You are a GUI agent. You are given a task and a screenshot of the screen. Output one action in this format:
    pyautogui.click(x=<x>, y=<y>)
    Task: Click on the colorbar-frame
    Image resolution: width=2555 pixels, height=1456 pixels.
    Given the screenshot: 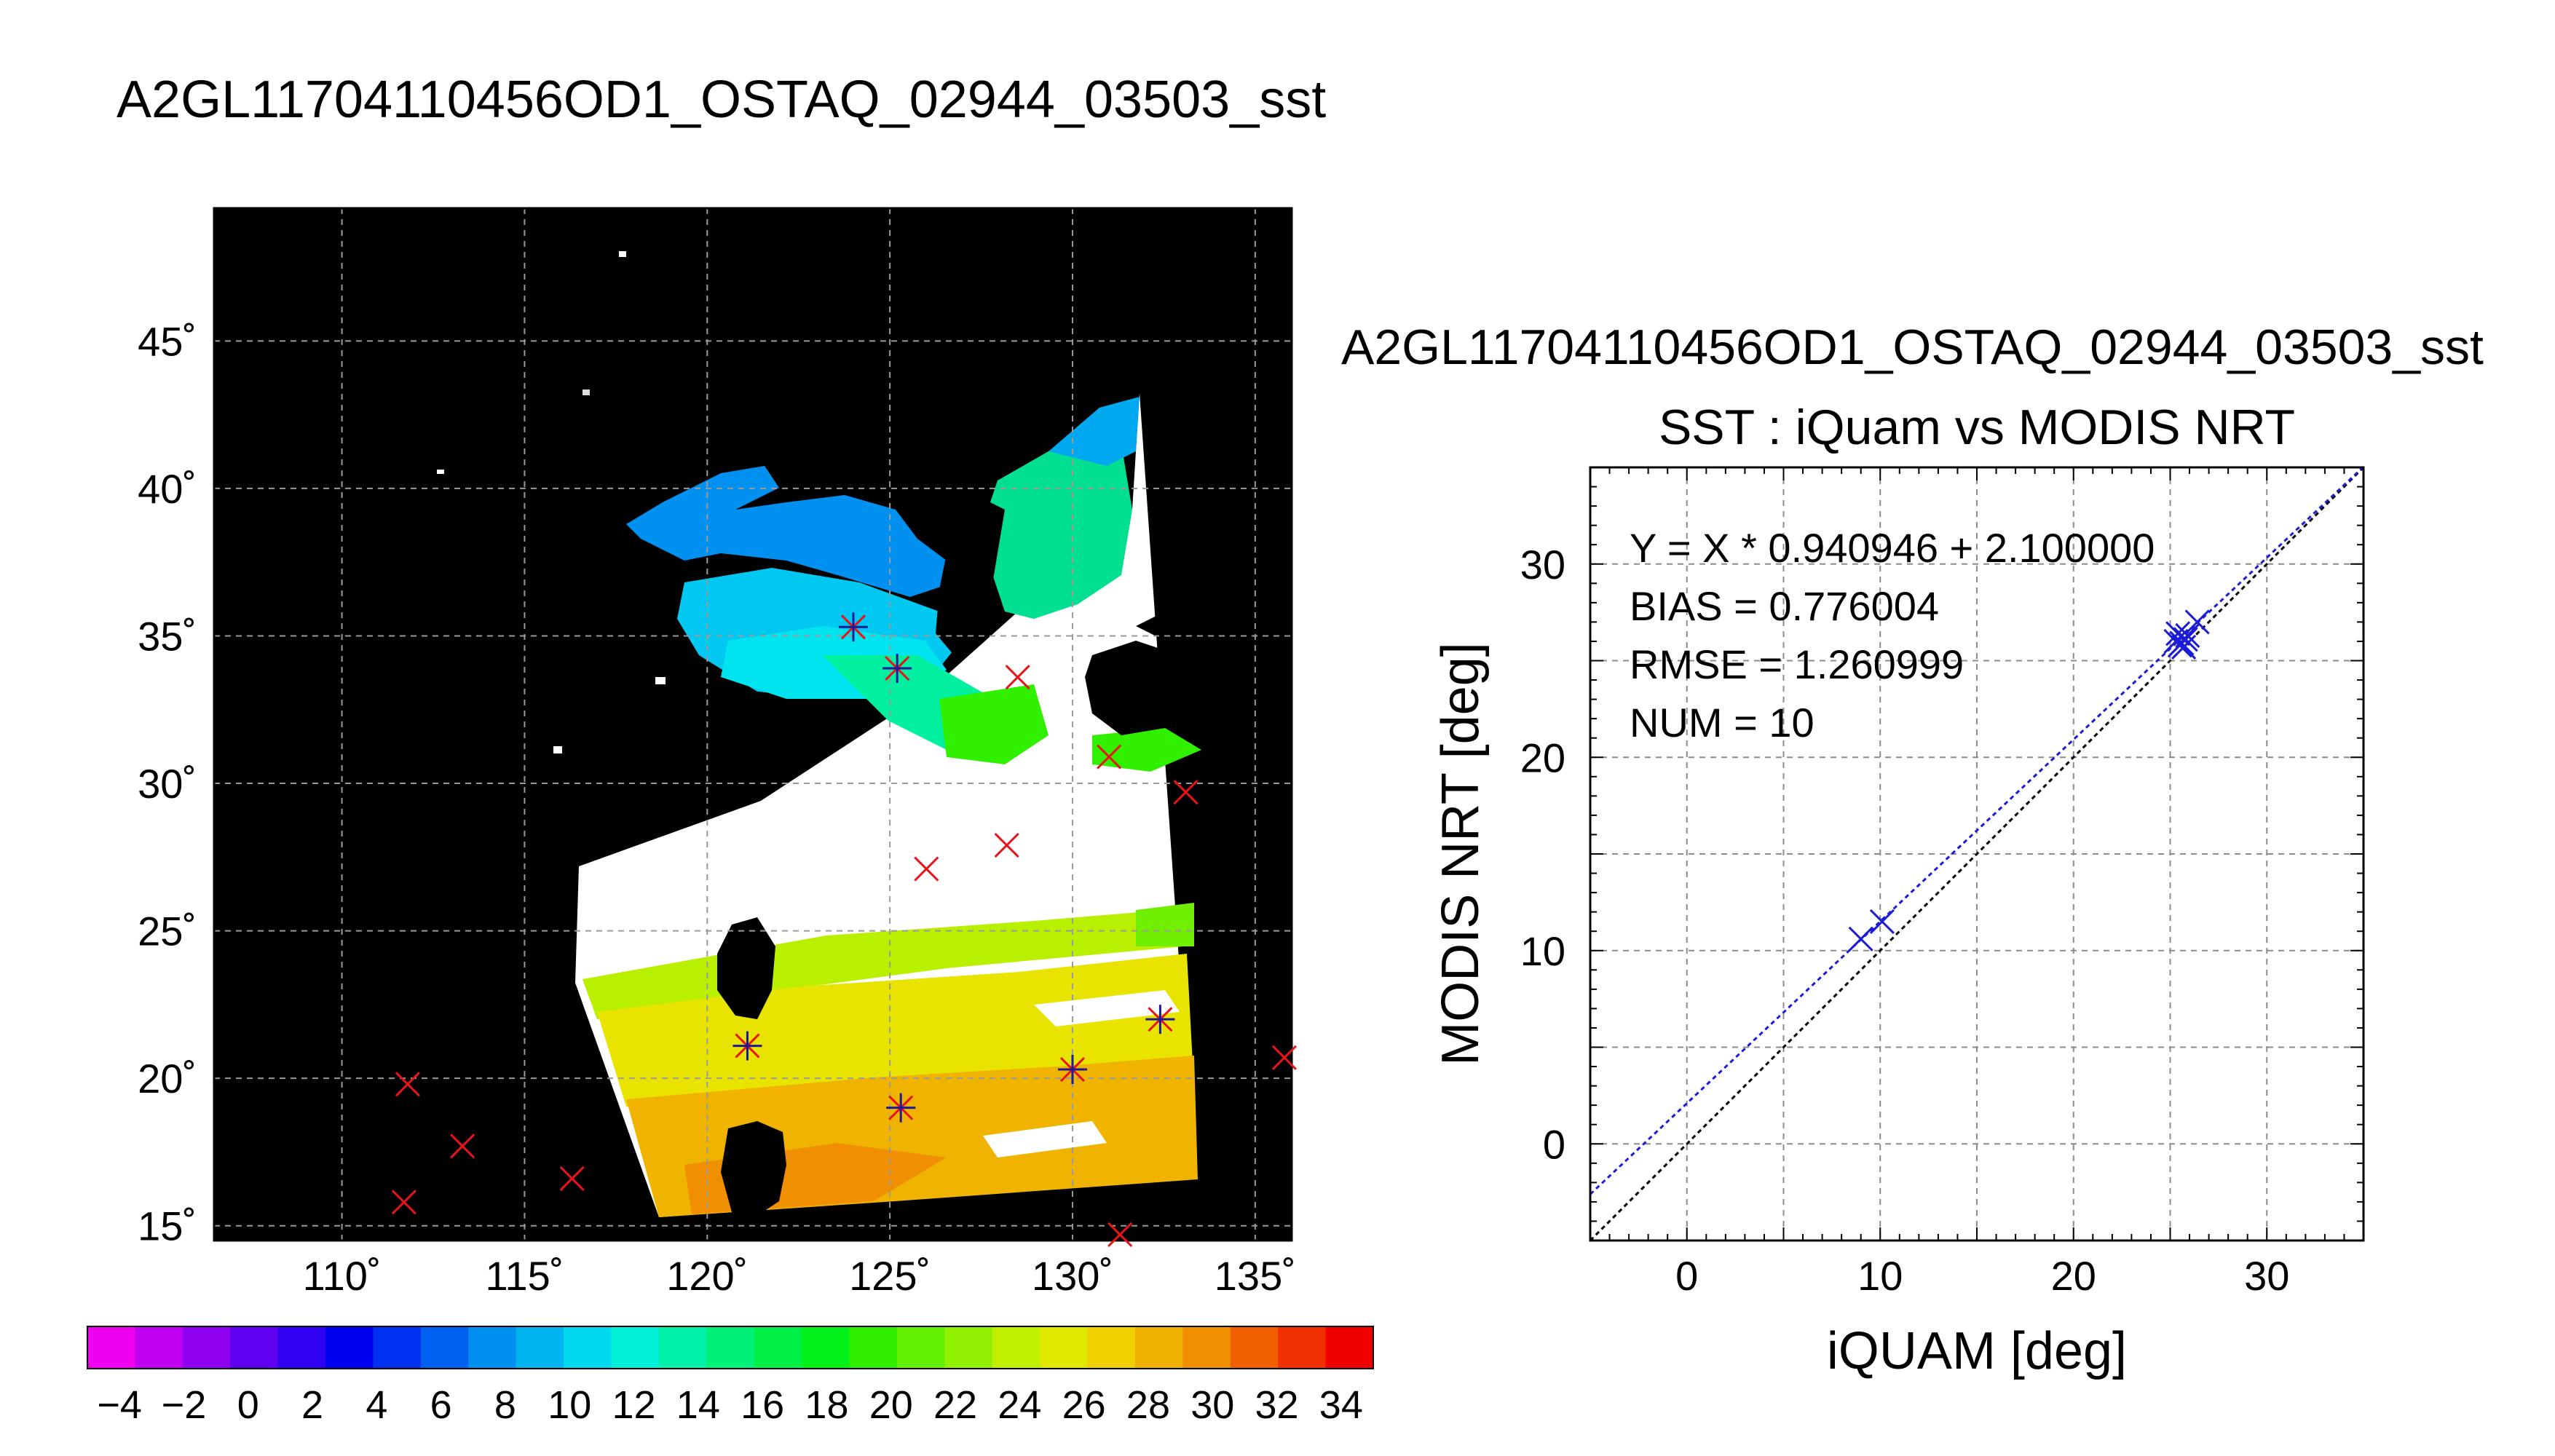 What is the action you would take?
    pyautogui.click(x=730, y=1347)
    